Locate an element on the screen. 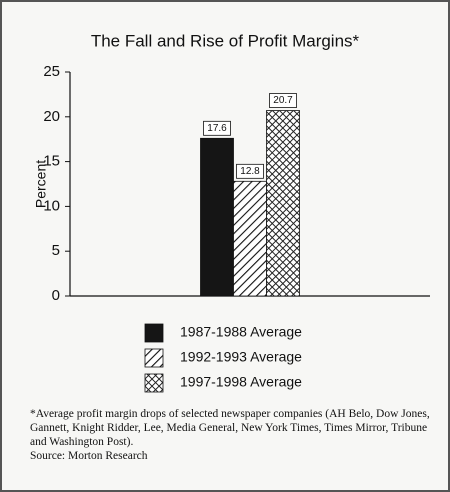 The height and width of the screenshot is (492, 450). value-label: 12.8 is located at coordinates (250, 171).